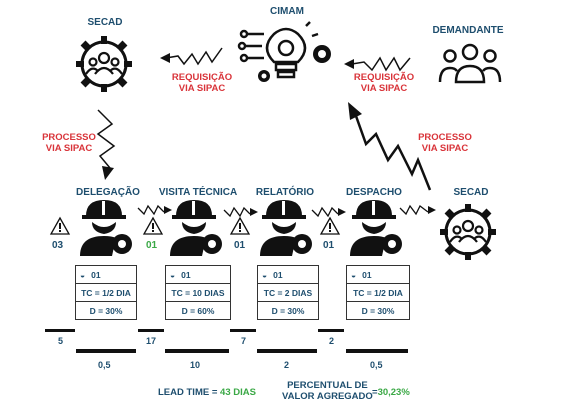 Image resolution: width=579 pixels, height=404 pixels. I want to click on data-box-relatorio: ◒ 01 TC = 2 DIAS D = 30%, so click(288, 292).